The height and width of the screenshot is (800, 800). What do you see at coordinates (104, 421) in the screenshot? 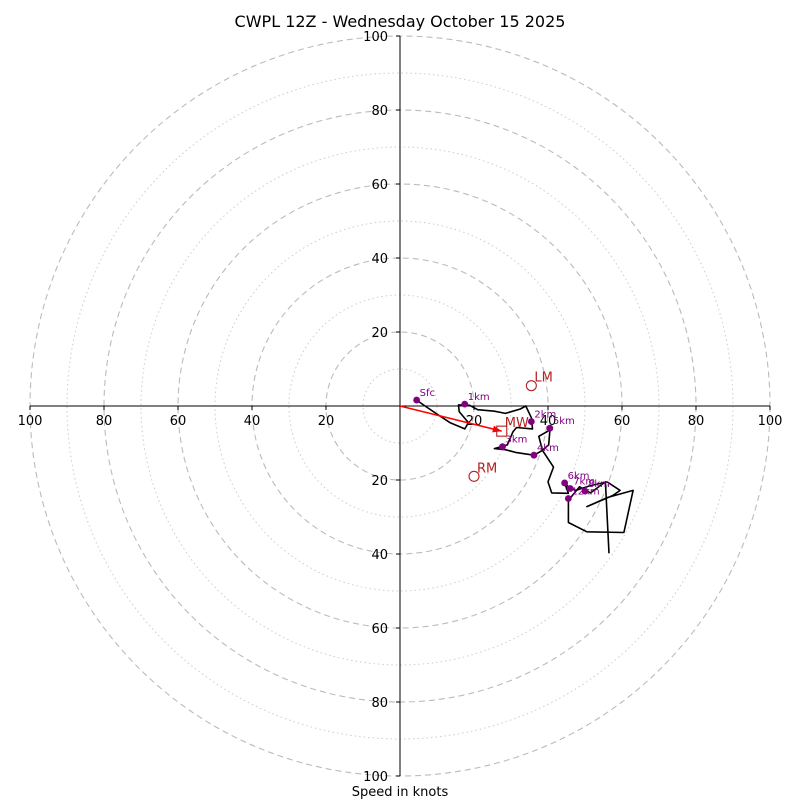
I see `tick-label-x-neg: 80` at bounding box center [104, 421].